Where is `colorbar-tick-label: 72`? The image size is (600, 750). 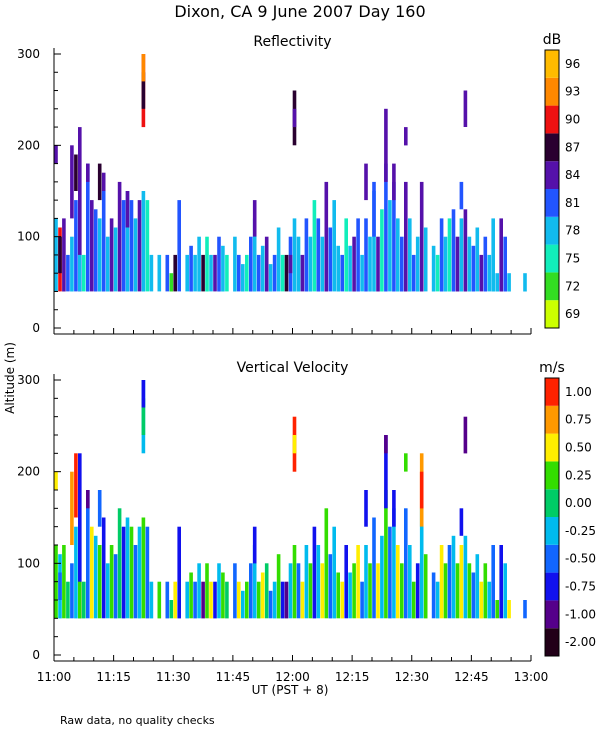 colorbar-tick-label: 72 is located at coordinates (572, 286).